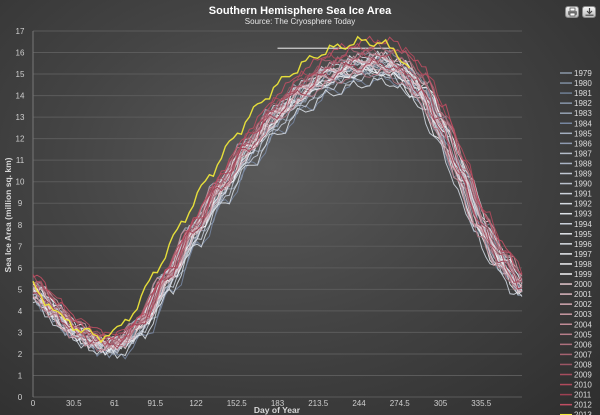 The image size is (600, 415). What do you see at coordinates (583, 163) in the screenshot?
I see `legend-label: 1988` at bounding box center [583, 163].